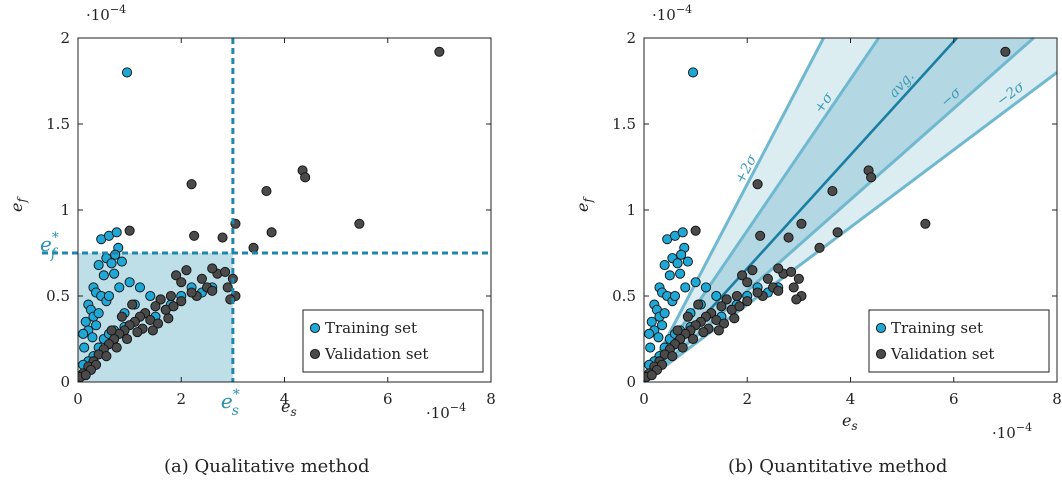  I want to click on legend: Training set Validation set, so click(959, 341).